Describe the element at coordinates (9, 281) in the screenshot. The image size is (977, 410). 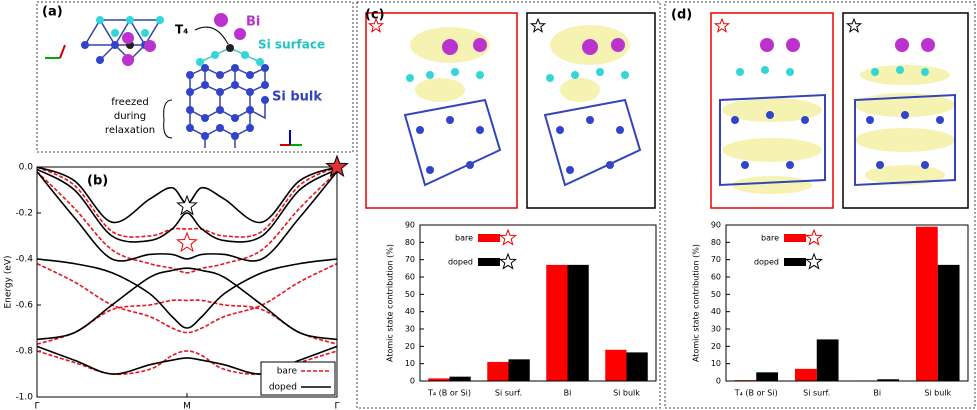
I see `y-axis-label: Energy (eV)` at that location.